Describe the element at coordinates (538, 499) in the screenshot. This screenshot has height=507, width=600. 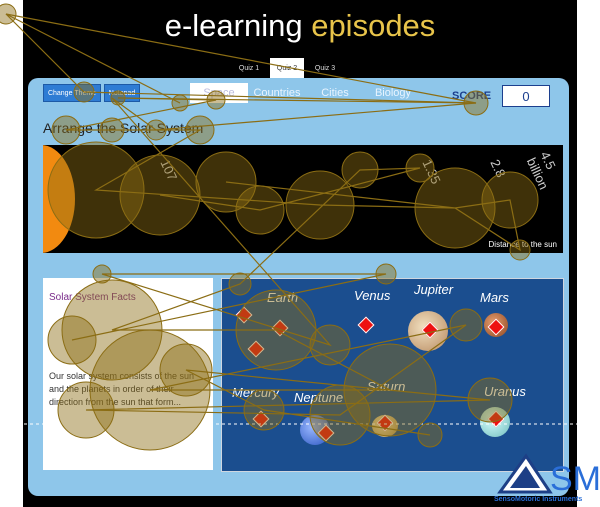
I see `company-name: SensoMotoric Instruments` at that location.